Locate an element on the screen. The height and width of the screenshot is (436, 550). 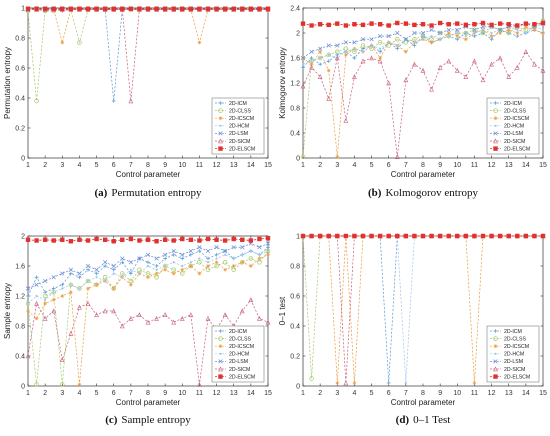
y-tick-label: 0.8 is located at coordinates (20, 39).